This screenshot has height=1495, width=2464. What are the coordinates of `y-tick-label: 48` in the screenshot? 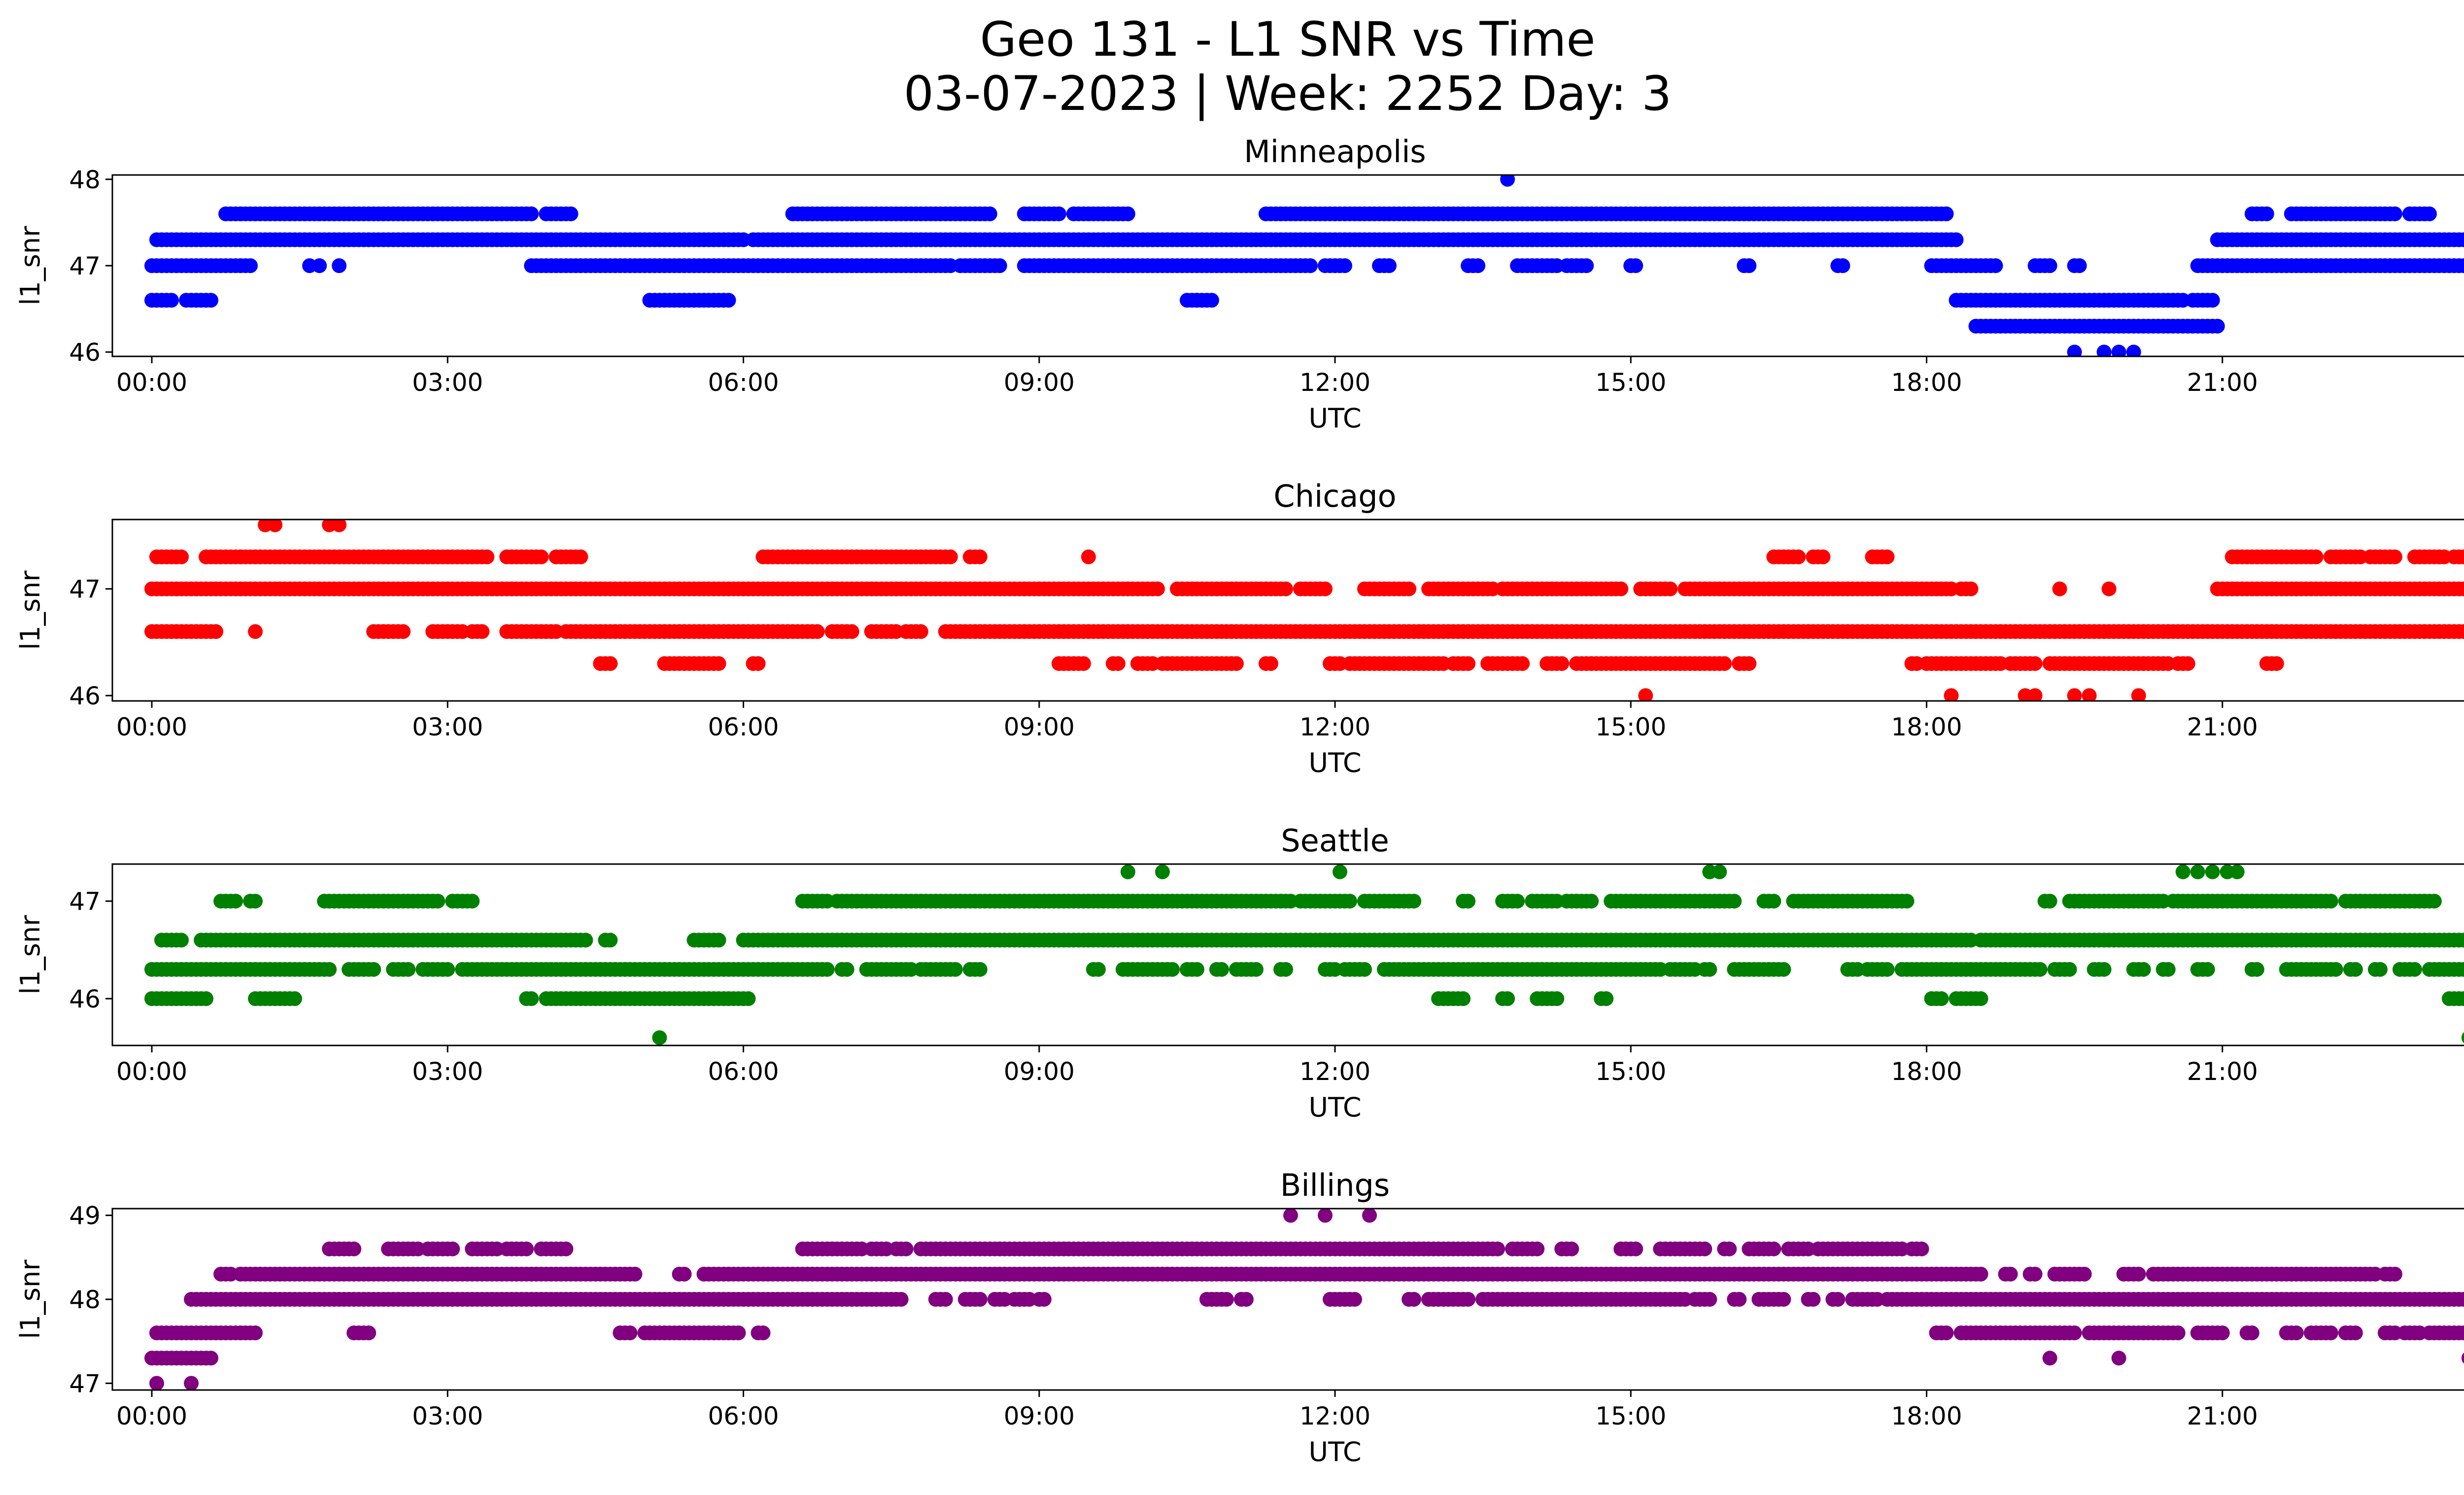 It's located at (85, 180).